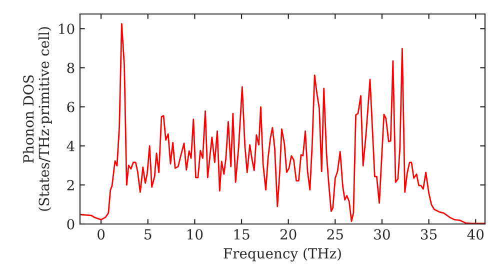 The height and width of the screenshot is (280, 500). I want to click on x-tick-label: 20, so click(288, 234).